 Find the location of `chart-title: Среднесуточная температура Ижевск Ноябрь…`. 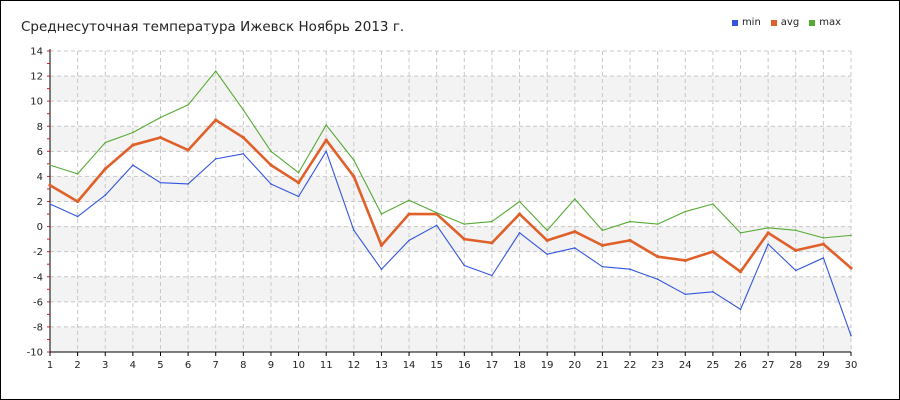

chart-title: Среднесуточная температура Ижевск Ноябрь… is located at coordinates (213, 27).